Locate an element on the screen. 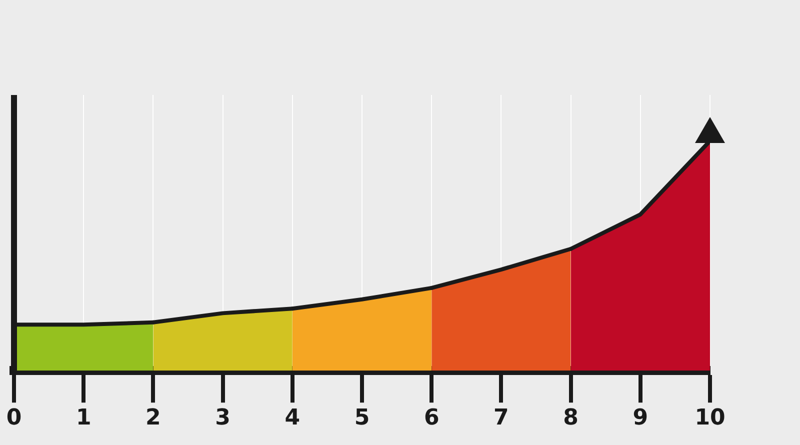 Image resolution: width=800 pixels, height=445 pixels. x-tick-label: 10 is located at coordinates (710, 418).